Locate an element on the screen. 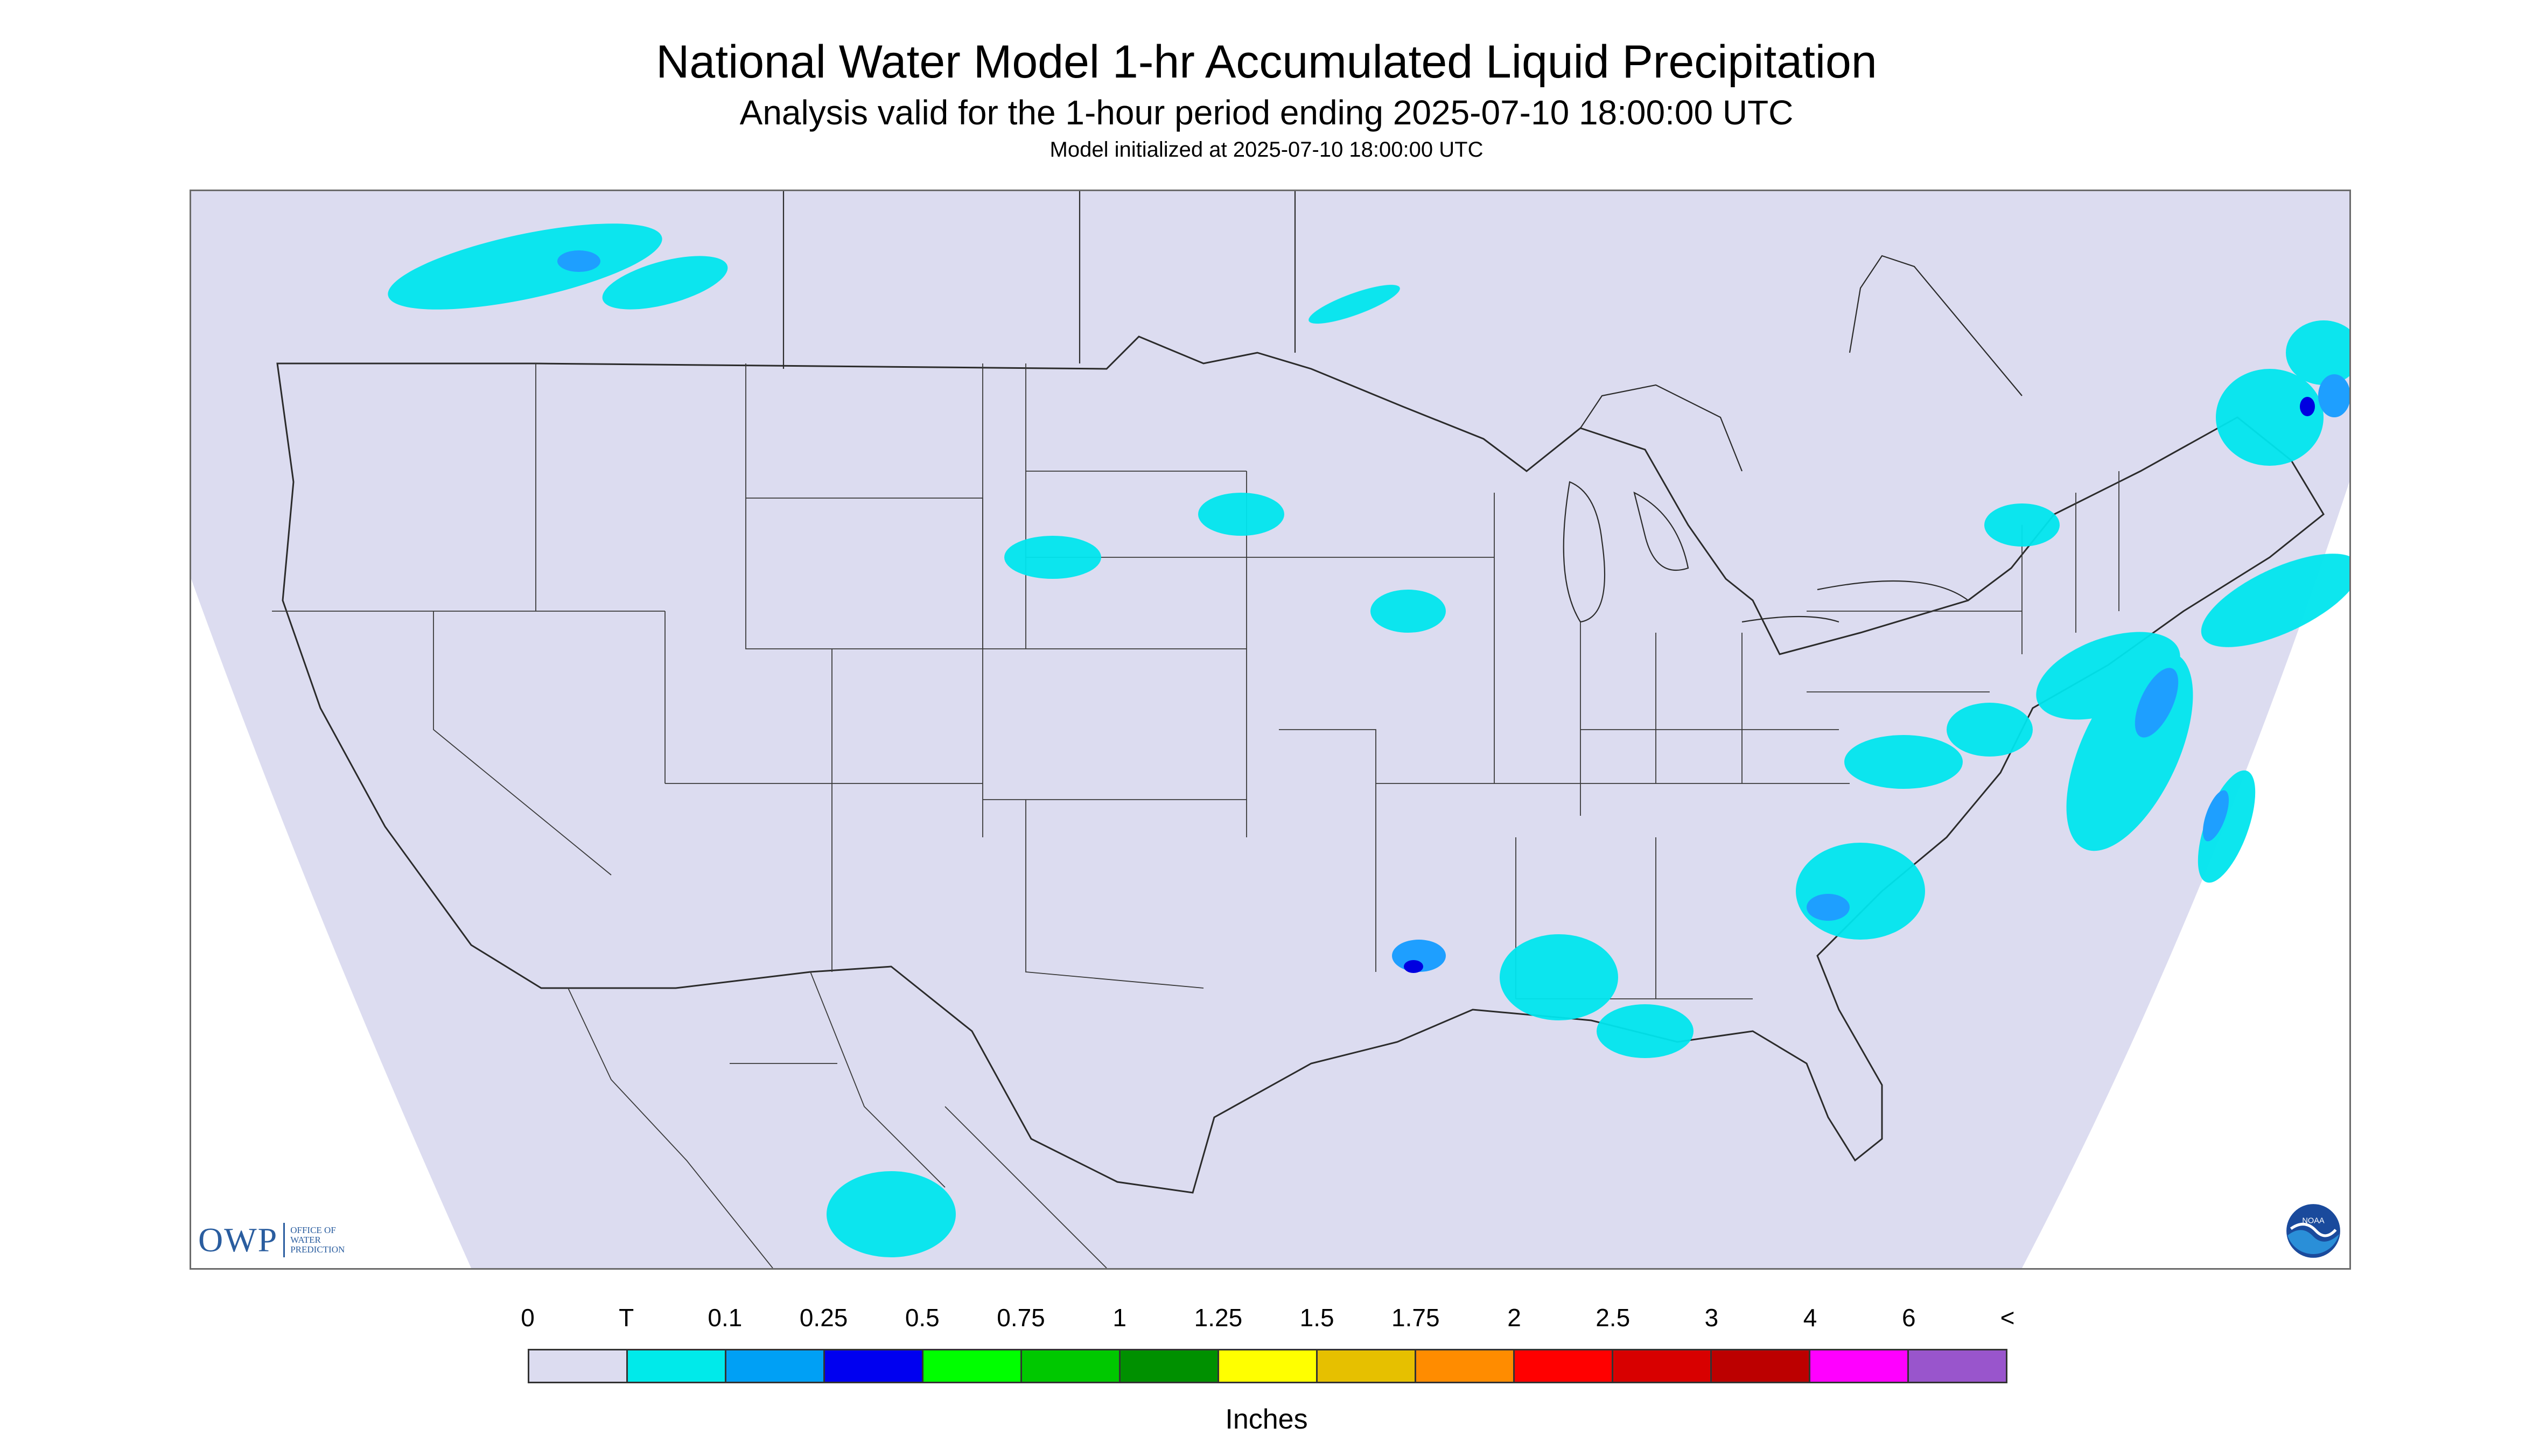  legend-label: 0.1 is located at coordinates (725, 1318).